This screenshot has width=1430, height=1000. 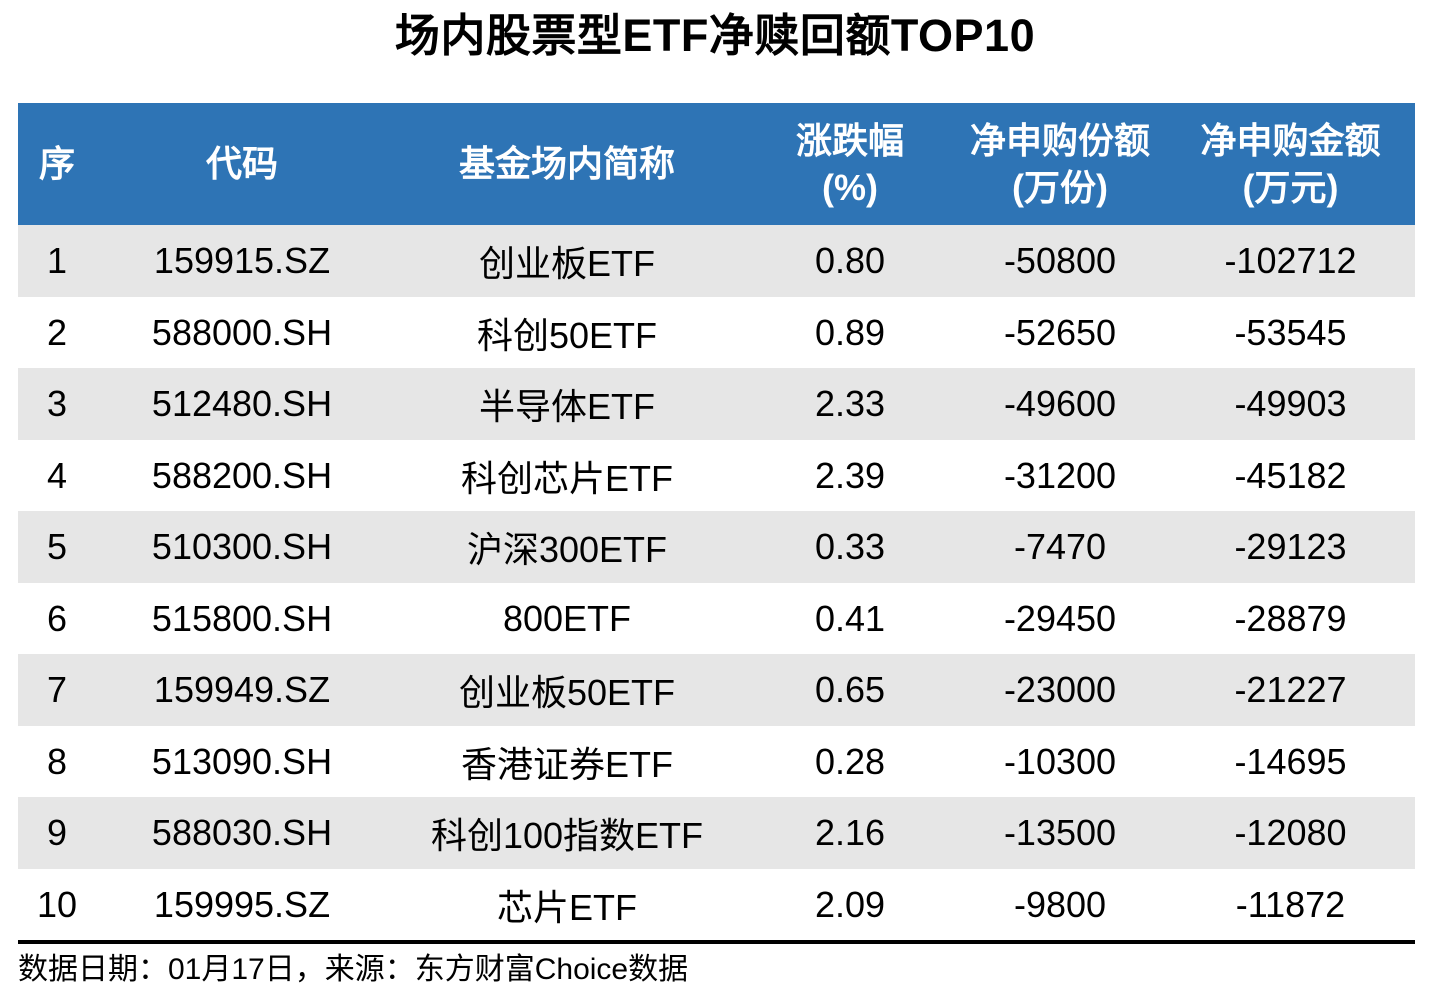 What do you see at coordinates (716, 476) in the screenshot?
I see `table-row: 4 588200.SH 科创芯片ETF 2.39 -31200 -45182` at bounding box center [716, 476].